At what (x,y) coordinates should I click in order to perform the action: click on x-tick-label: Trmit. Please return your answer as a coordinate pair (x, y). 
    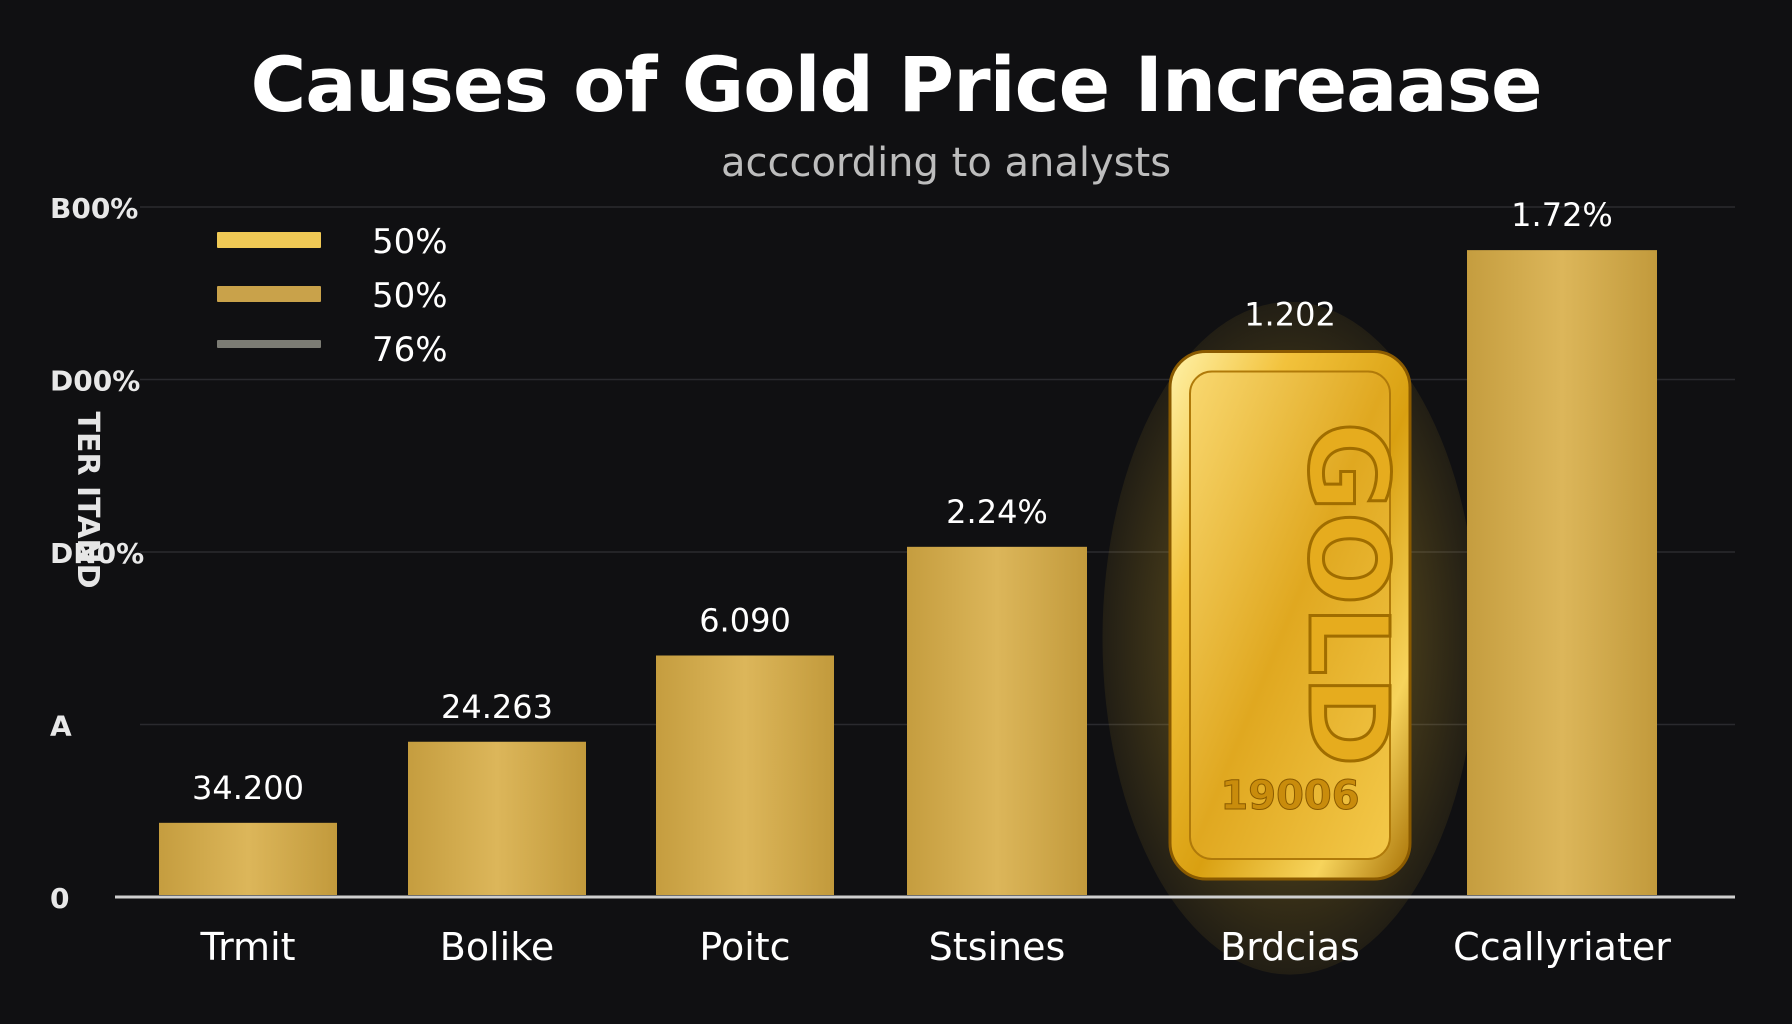
    Looking at the image, I should click on (247, 947).